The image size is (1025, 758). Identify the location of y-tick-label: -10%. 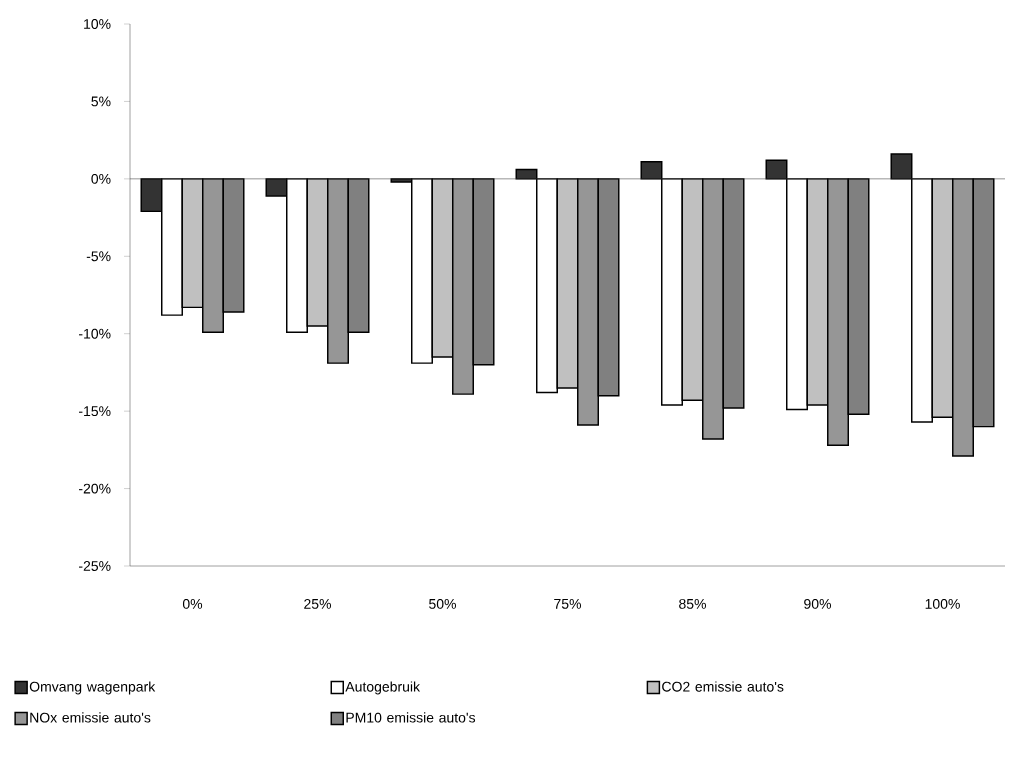
(95, 333).